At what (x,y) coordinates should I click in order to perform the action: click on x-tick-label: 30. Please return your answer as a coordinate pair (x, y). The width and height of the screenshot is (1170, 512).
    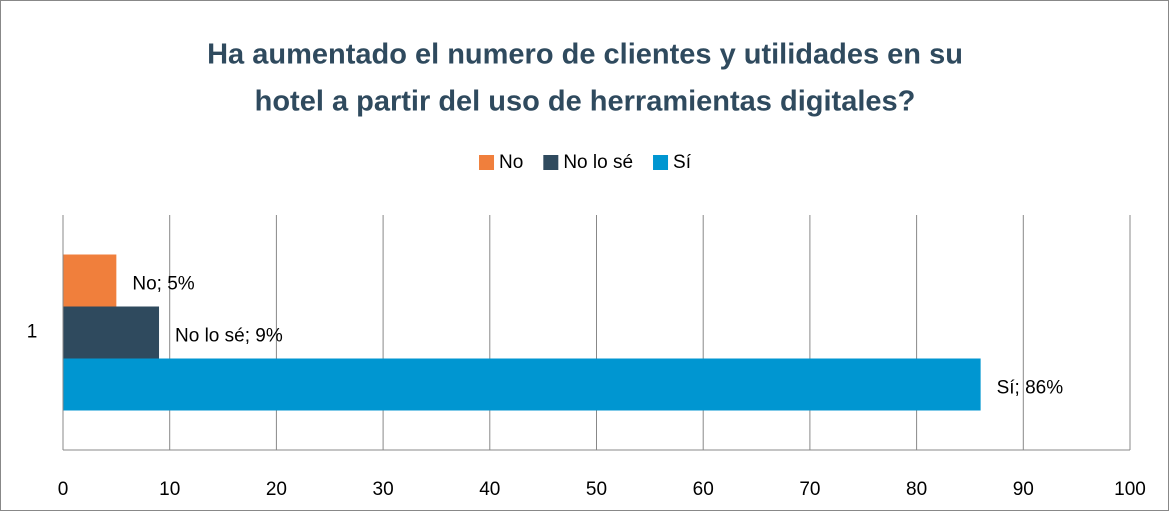
    Looking at the image, I should click on (383, 489).